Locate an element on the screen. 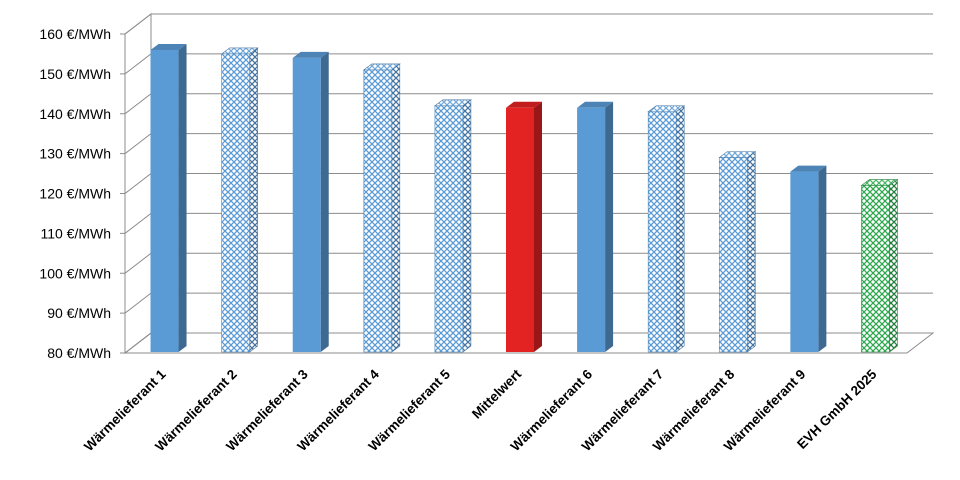  bar-wärmelieferant-8 is located at coordinates (737, 252).